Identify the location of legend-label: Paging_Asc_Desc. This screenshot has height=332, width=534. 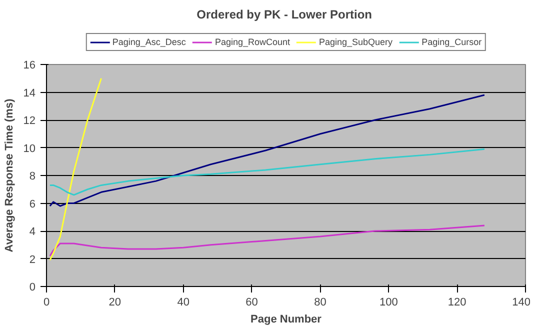
(149, 42).